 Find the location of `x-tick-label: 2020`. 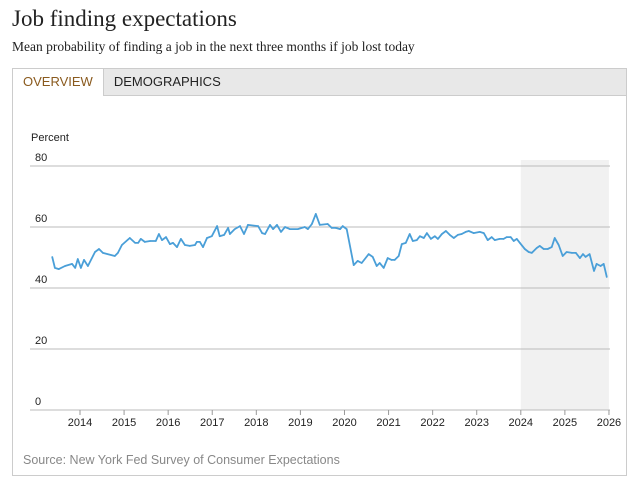

x-tick-label: 2020 is located at coordinates (344, 423).